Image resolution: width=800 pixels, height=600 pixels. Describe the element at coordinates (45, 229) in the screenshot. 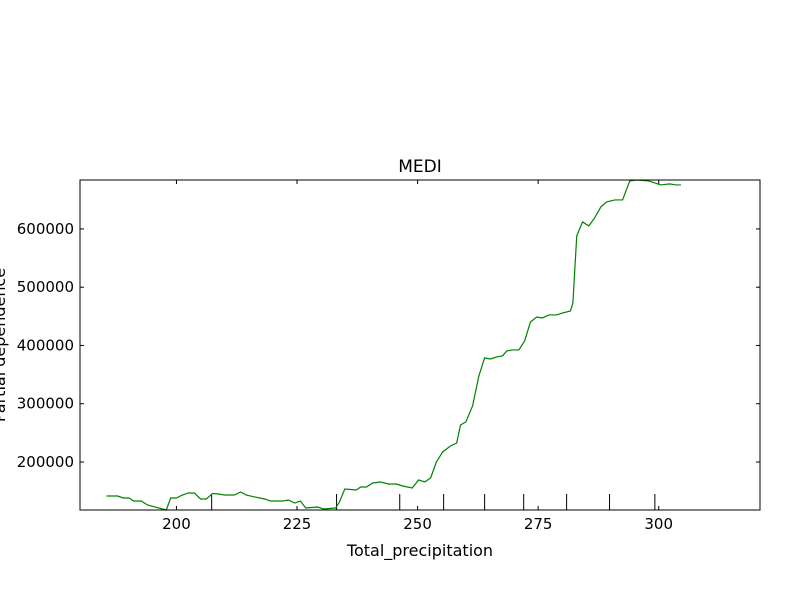

I see `y-tick-label: 600000` at that location.